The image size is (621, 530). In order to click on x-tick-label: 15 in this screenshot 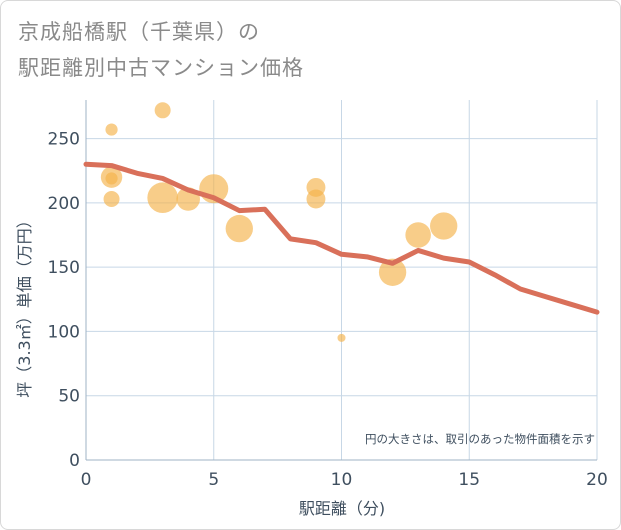, I will do `click(469, 480)`.